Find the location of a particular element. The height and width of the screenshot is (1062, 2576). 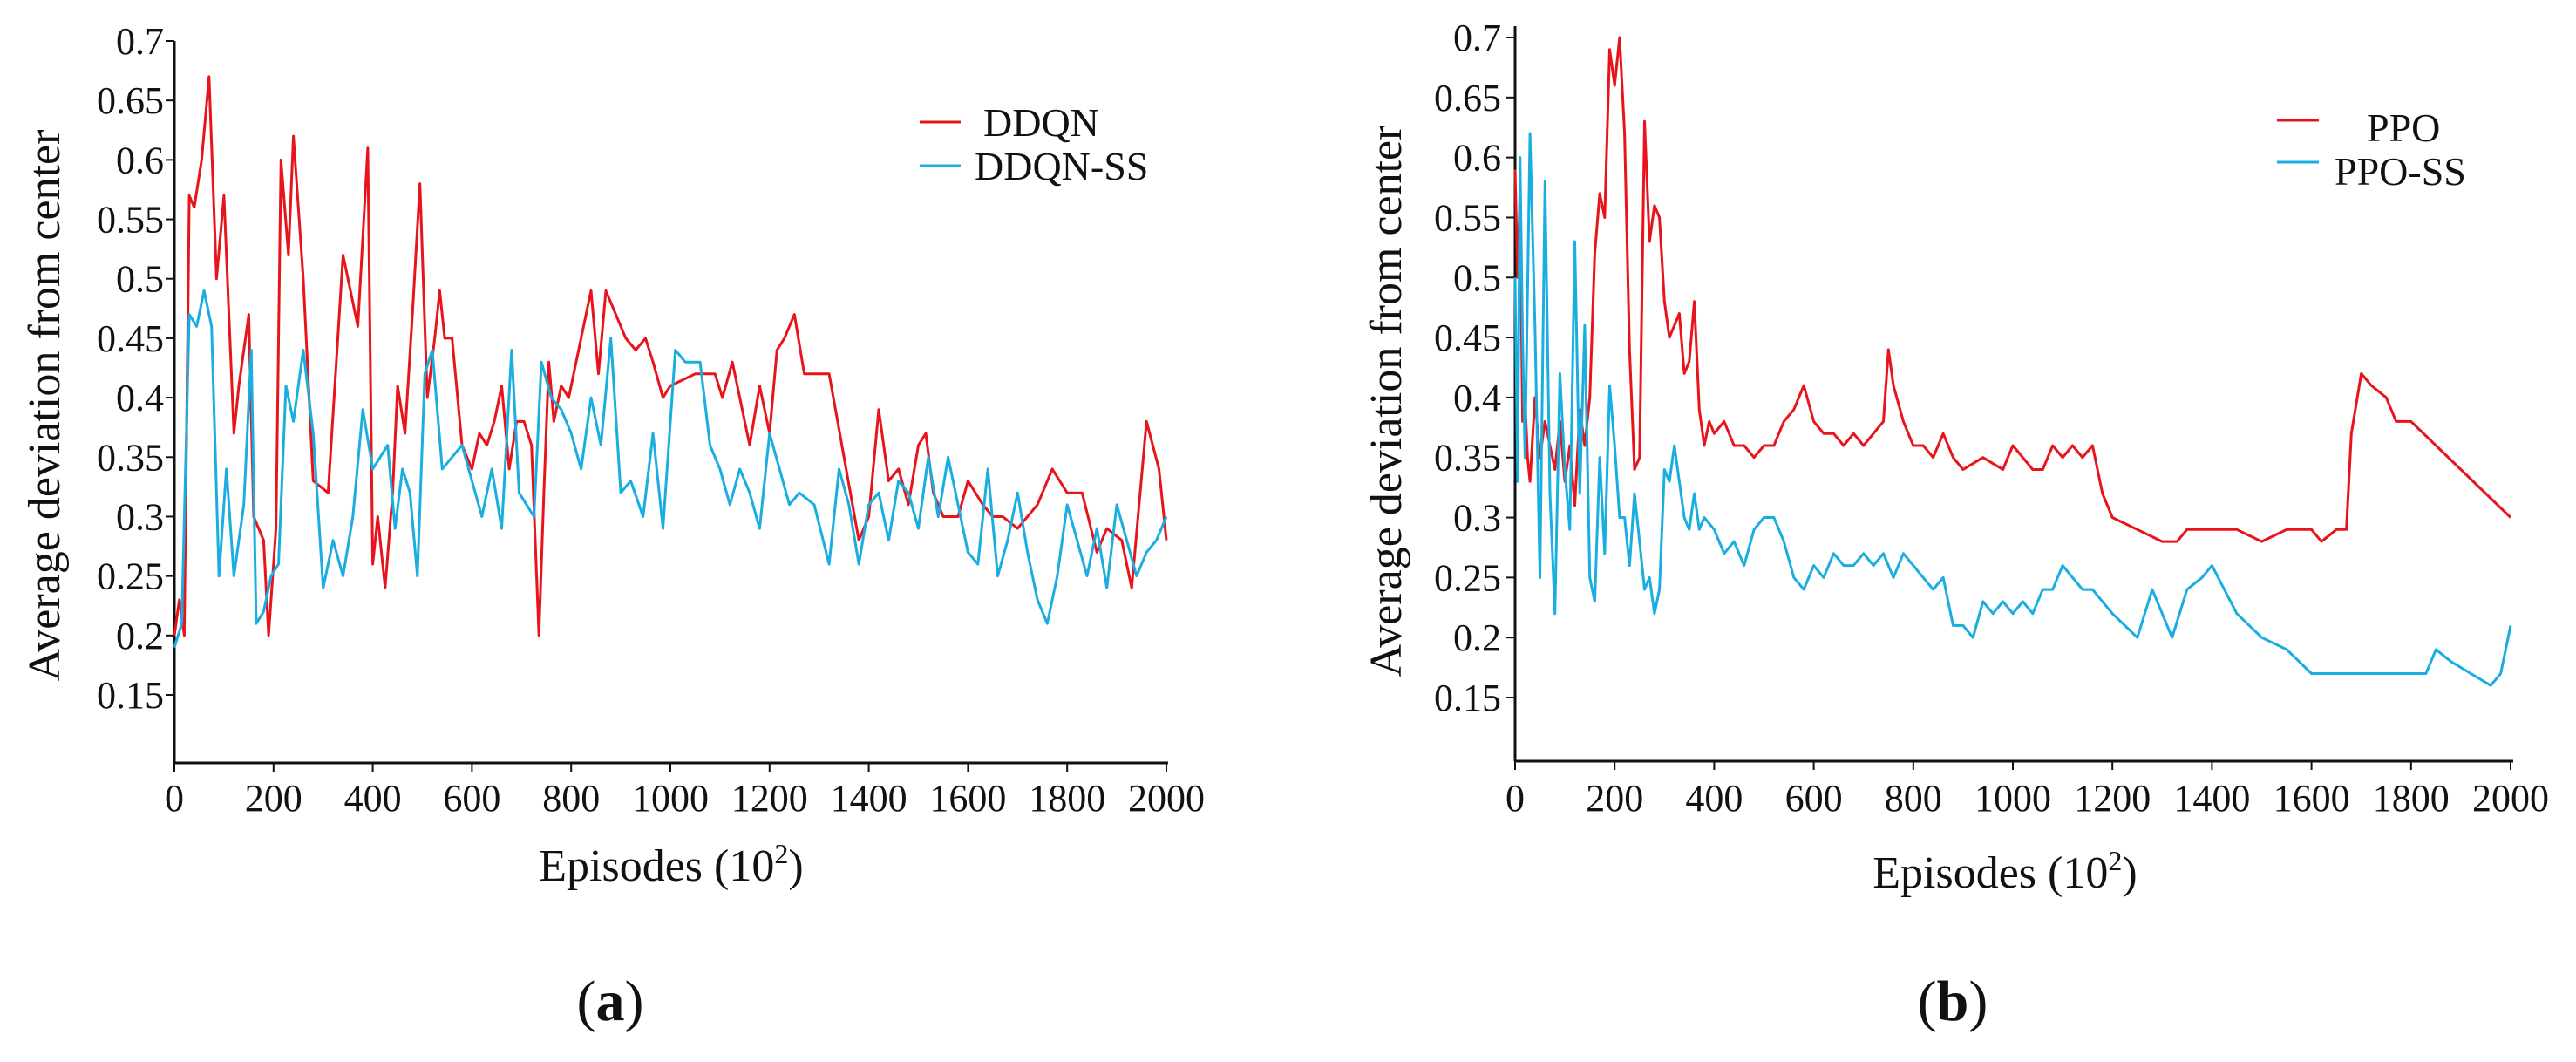

panel-label-a: (a) is located at coordinates (610, 1001).